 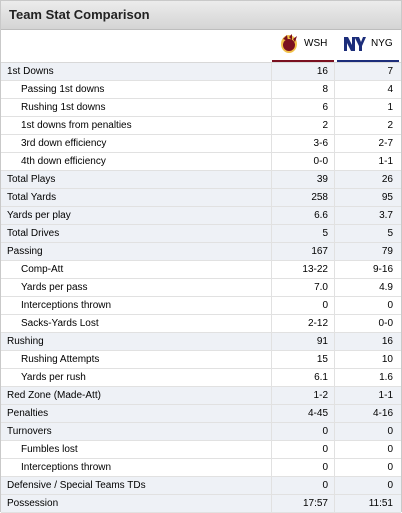 What do you see at coordinates (201, 144) in the screenshot?
I see `stat-row: 3rd down efficiency 3-6 2-7` at bounding box center [201, 144].